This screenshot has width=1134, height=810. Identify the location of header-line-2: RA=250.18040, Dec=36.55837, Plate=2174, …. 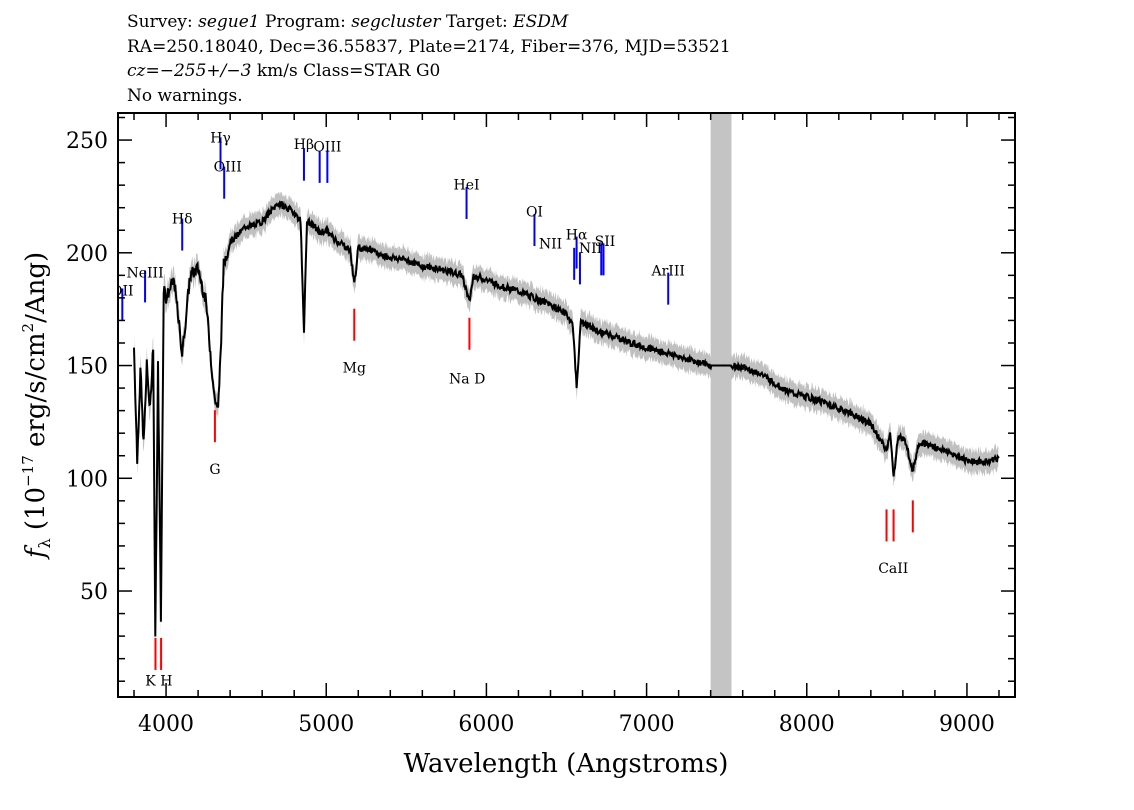
(429, 46).